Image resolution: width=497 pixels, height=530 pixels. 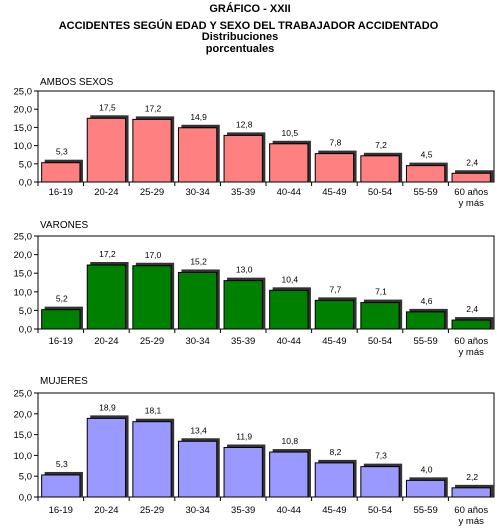 What do you see at coordinates (64, 381) in the screenshot?
I see `panel-title: MUJERES` at bounding box center [64, 381].